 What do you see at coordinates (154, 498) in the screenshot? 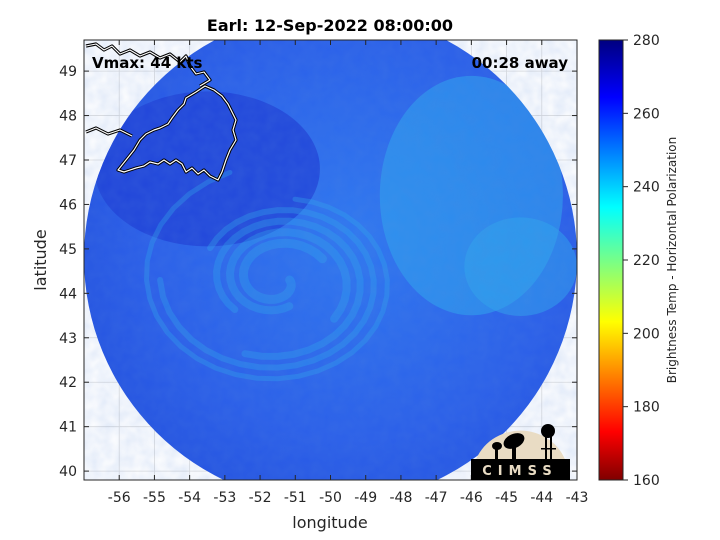
I see `x-tick-label: -55` at bounding box center [154, 498].